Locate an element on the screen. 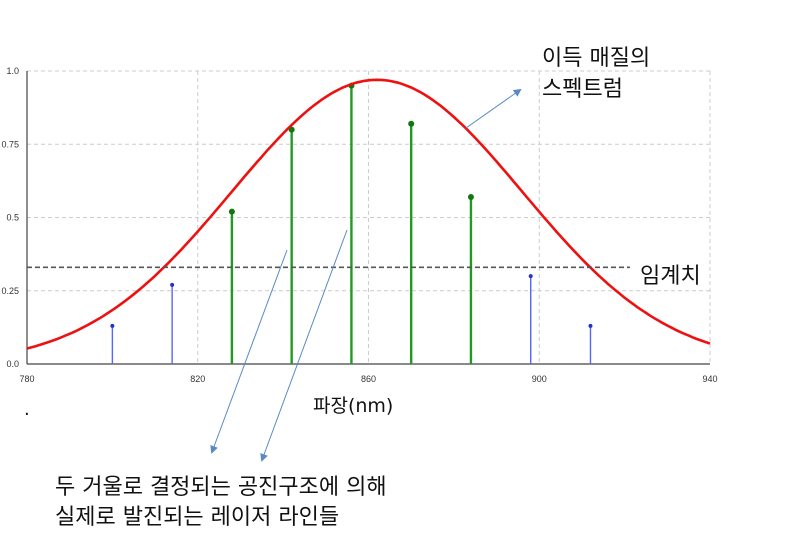 The height and width of the screenshot is (550, 800). x-tick-label: 820 is located at coordinates (197, 379).